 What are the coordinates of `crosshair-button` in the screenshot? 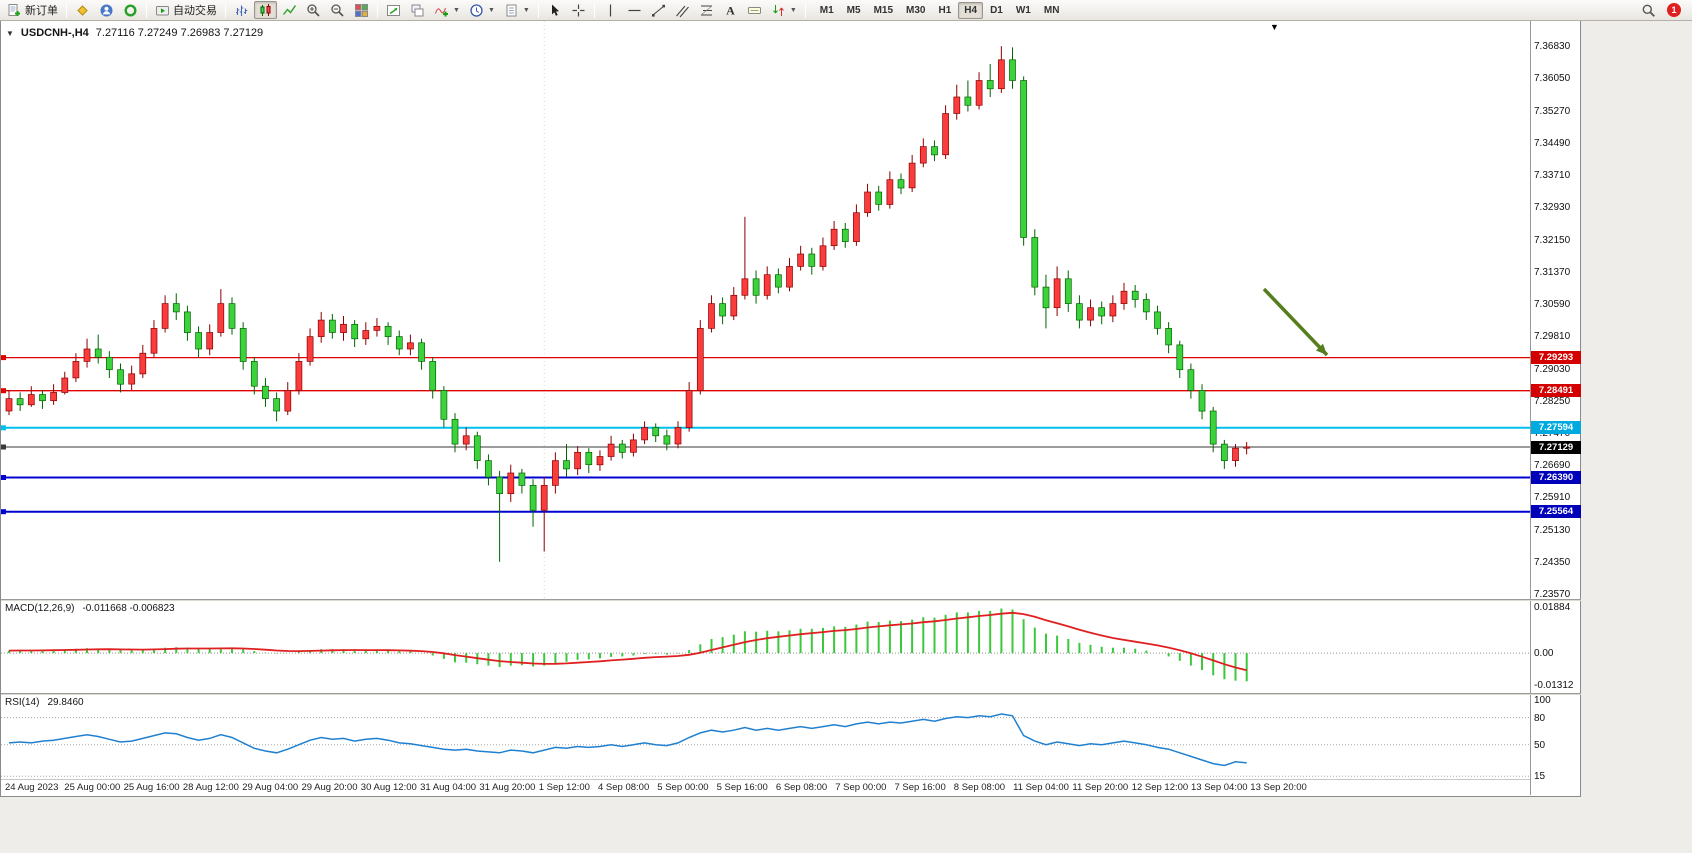 It's located at (578, 10).